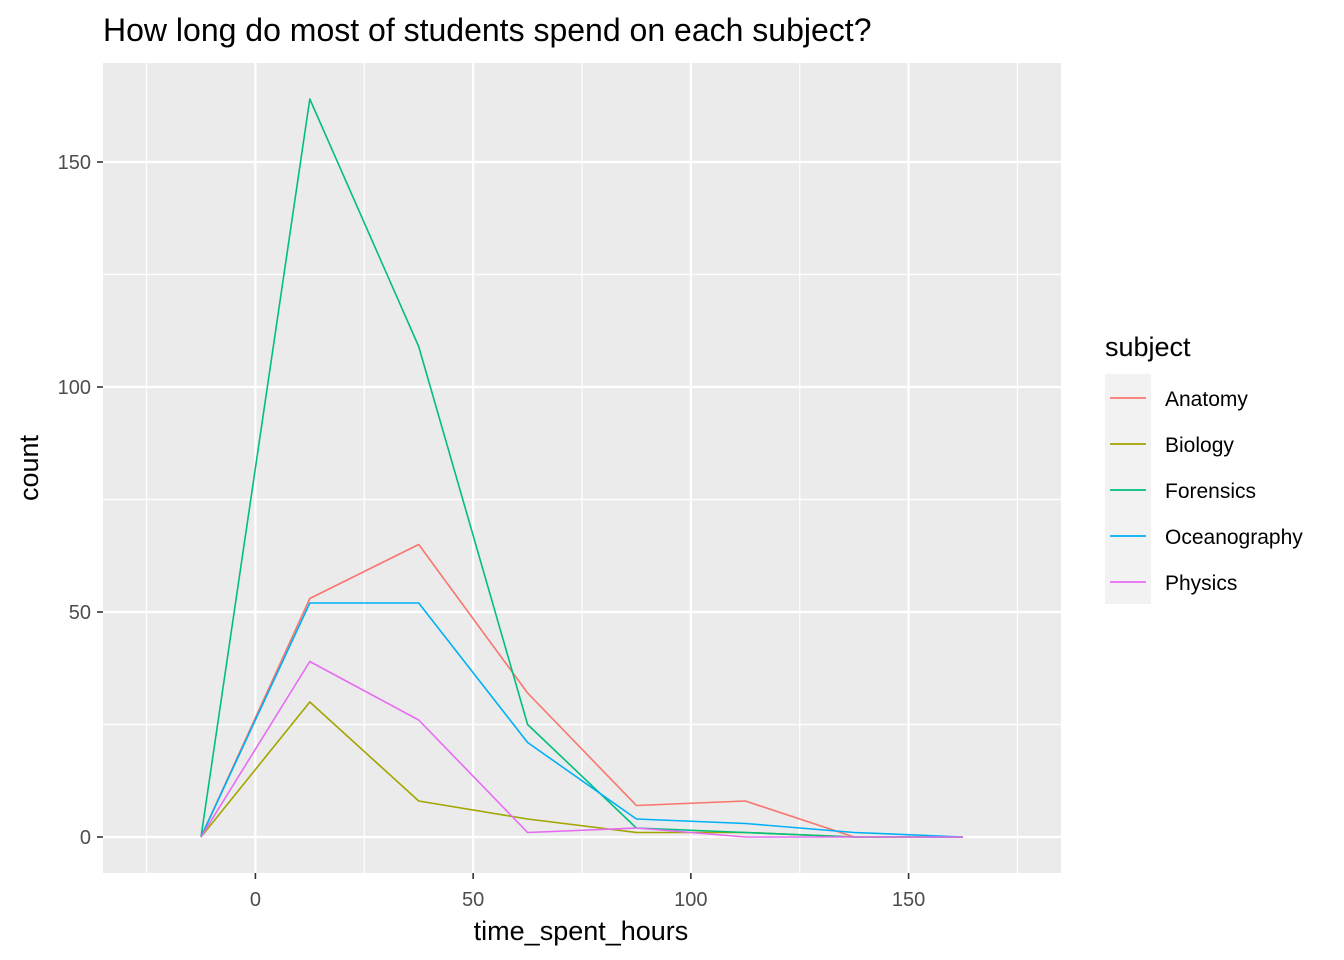 The width and height of the screenshot is (1344, 960). Describe the element at coordinates (80, 613) in the screenshot. I see `y-tick-label: 50` at that location.